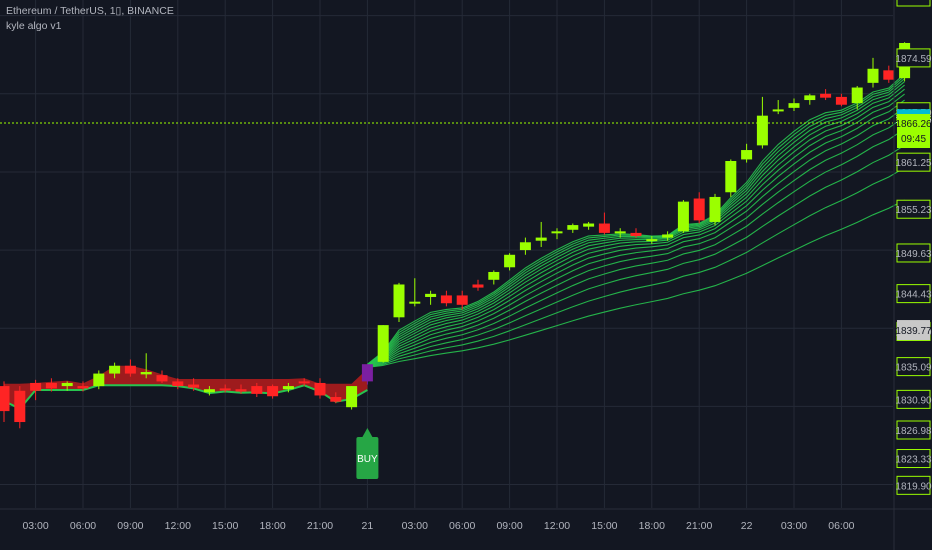 The image size is (932, 550). Describe the element at coordinates (147, 11) in the screenshot. I see `exchange-label: , BINANCE` at that location.